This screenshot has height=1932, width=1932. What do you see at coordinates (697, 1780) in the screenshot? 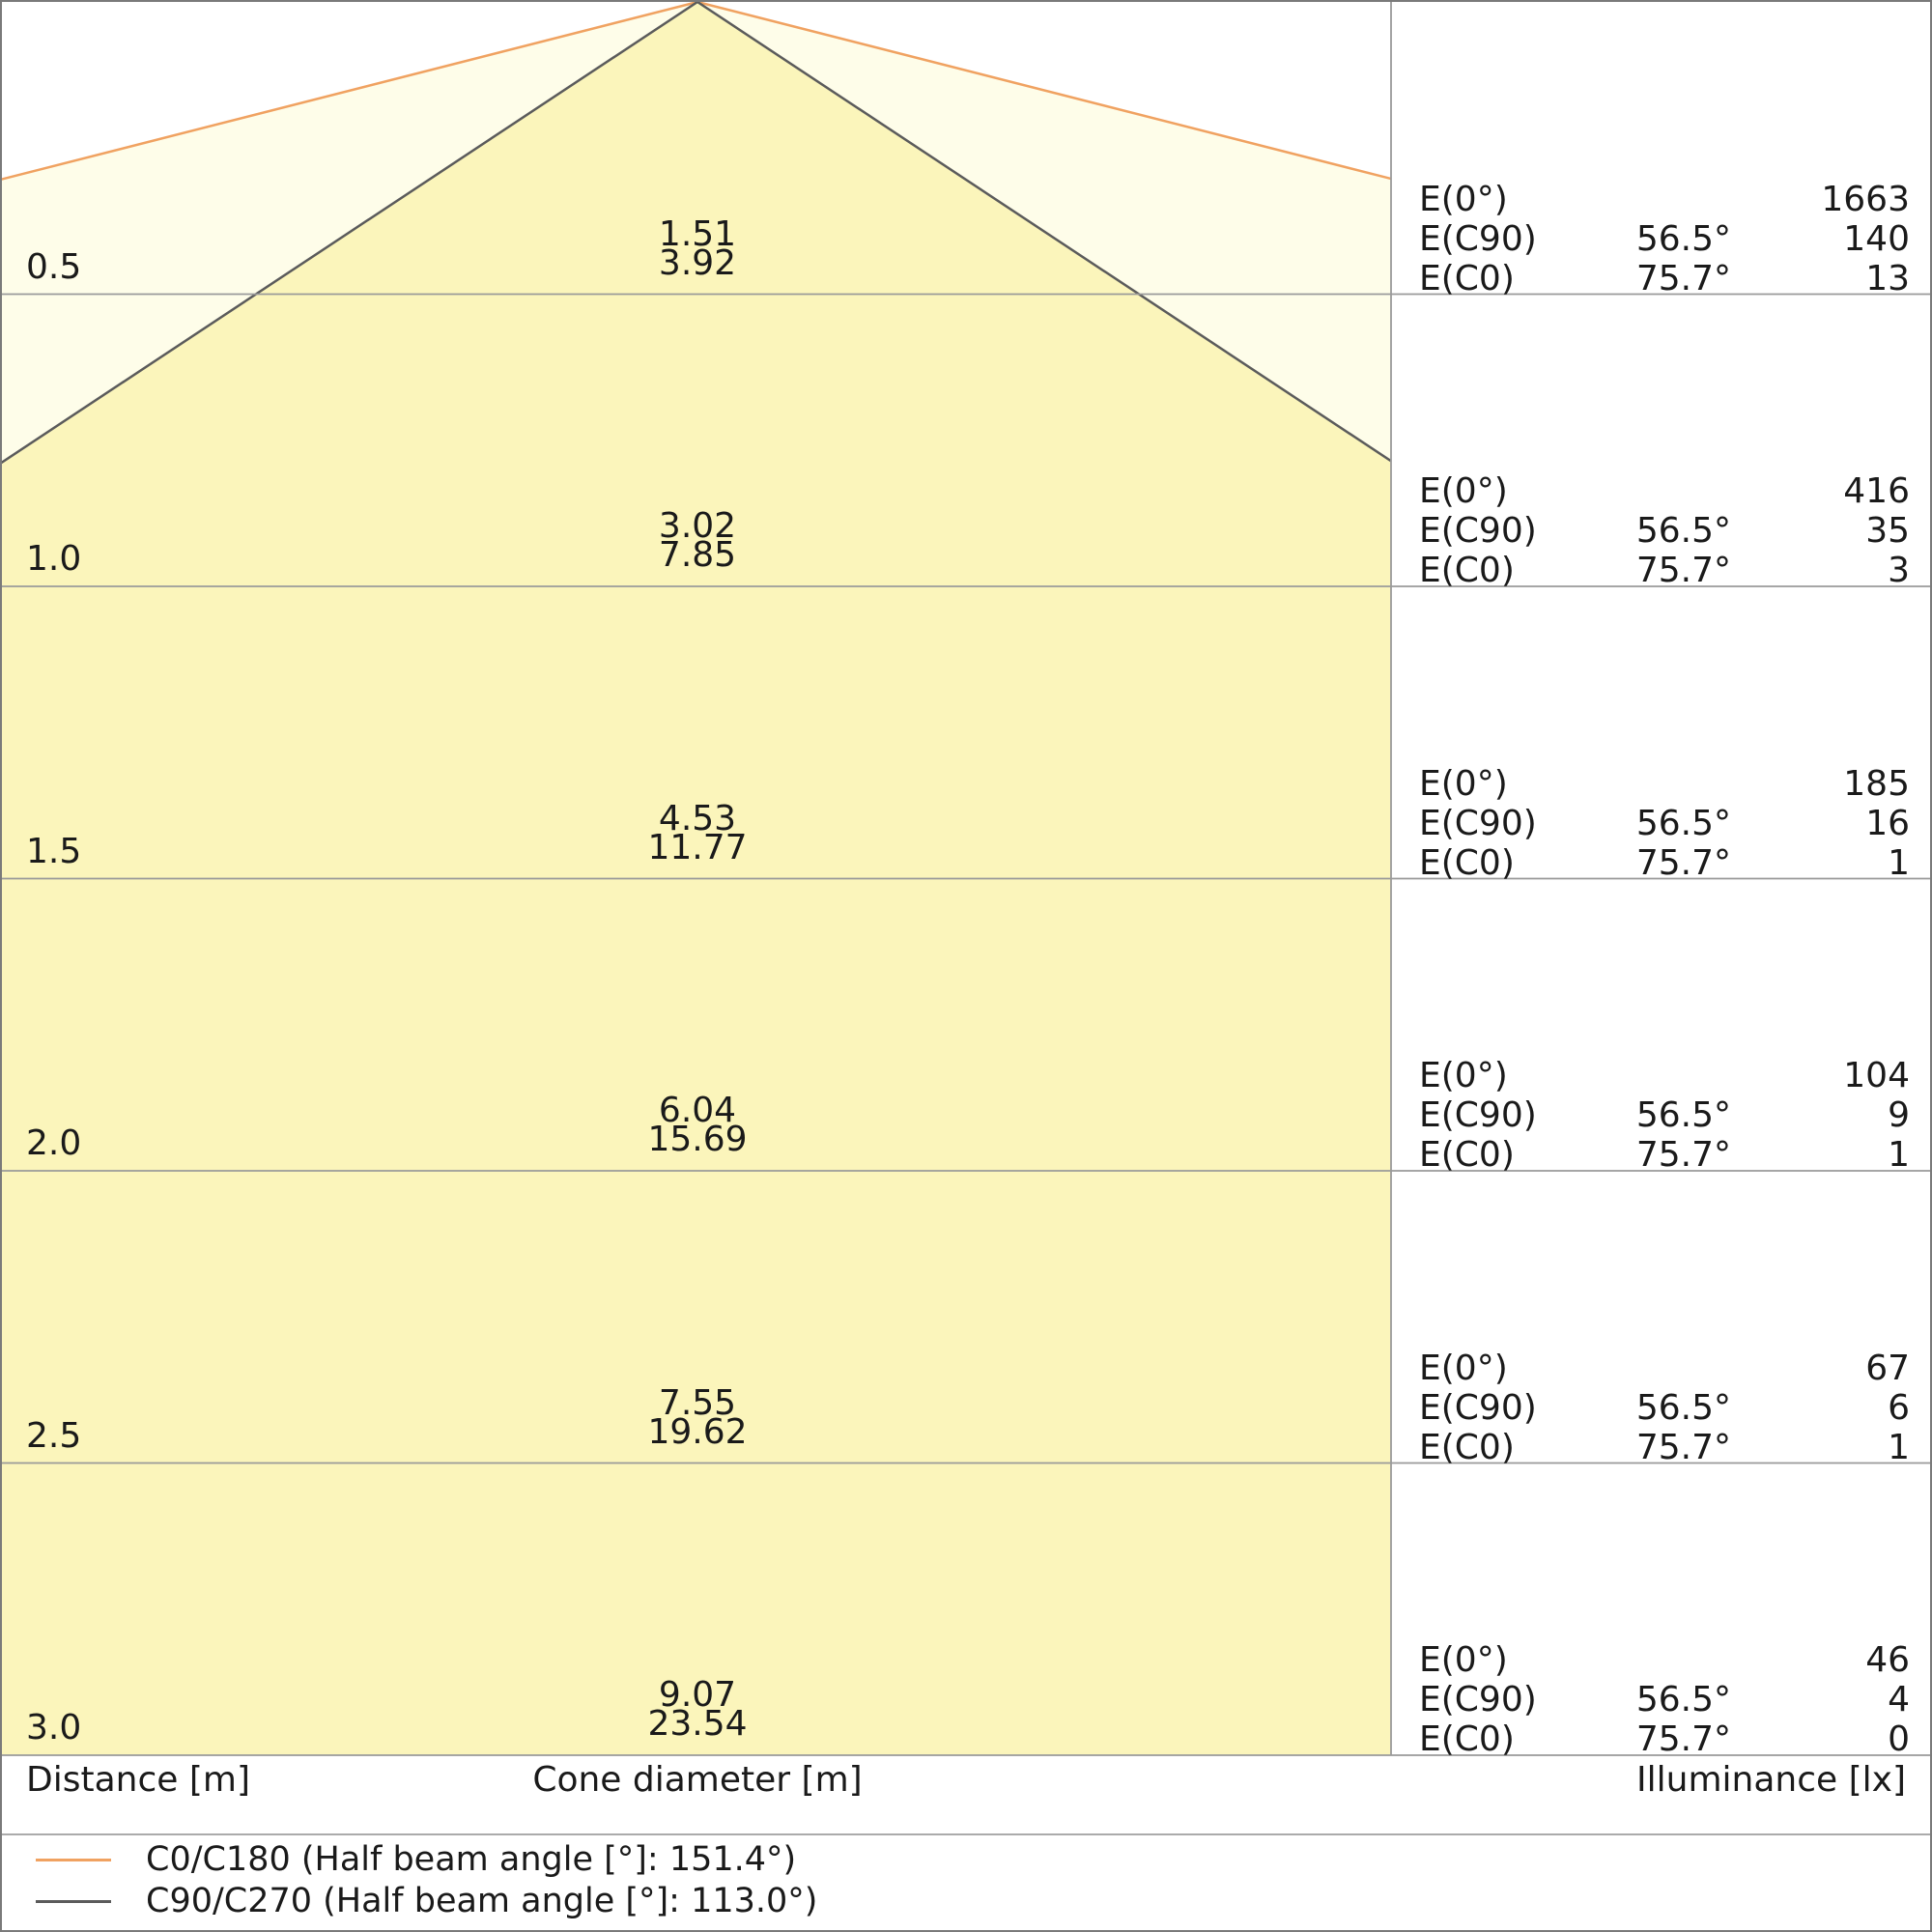
I see `cone-diameter-axis-label: Cone diameter [m]` at bounding box center [697, 1780].